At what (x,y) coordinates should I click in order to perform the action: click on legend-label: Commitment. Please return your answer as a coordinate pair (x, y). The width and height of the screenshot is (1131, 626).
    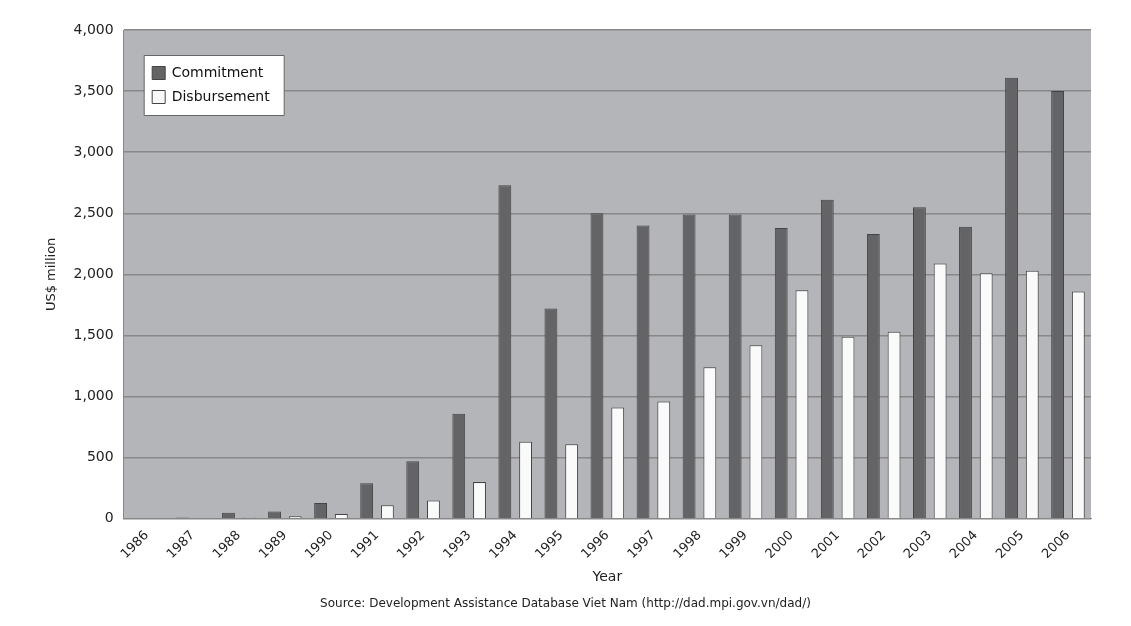
    Looking at the image, I should click on (217, 71).